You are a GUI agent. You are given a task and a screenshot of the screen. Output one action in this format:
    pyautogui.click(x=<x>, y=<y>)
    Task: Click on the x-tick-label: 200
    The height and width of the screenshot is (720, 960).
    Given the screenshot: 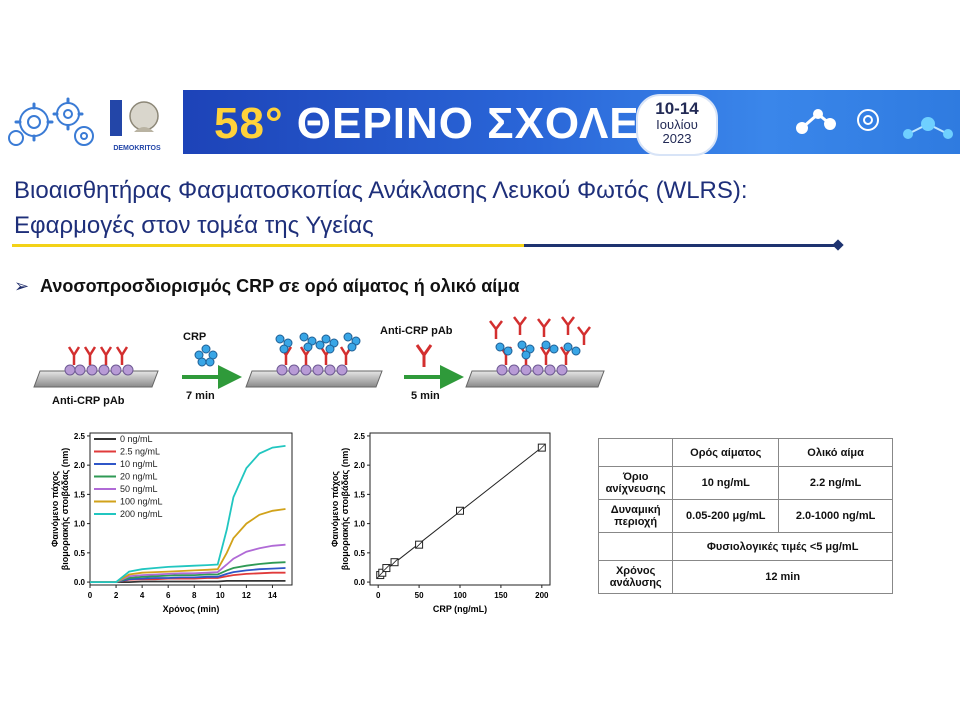 What is the action you would take?
    pyautogui.click(x=542, y=595)
    